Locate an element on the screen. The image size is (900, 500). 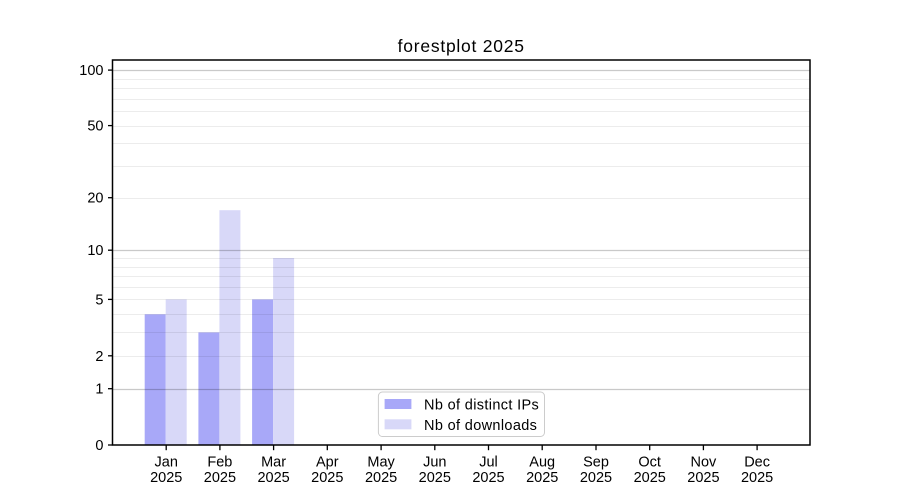
svg-text: 100 is located at coordinates (91, 71).